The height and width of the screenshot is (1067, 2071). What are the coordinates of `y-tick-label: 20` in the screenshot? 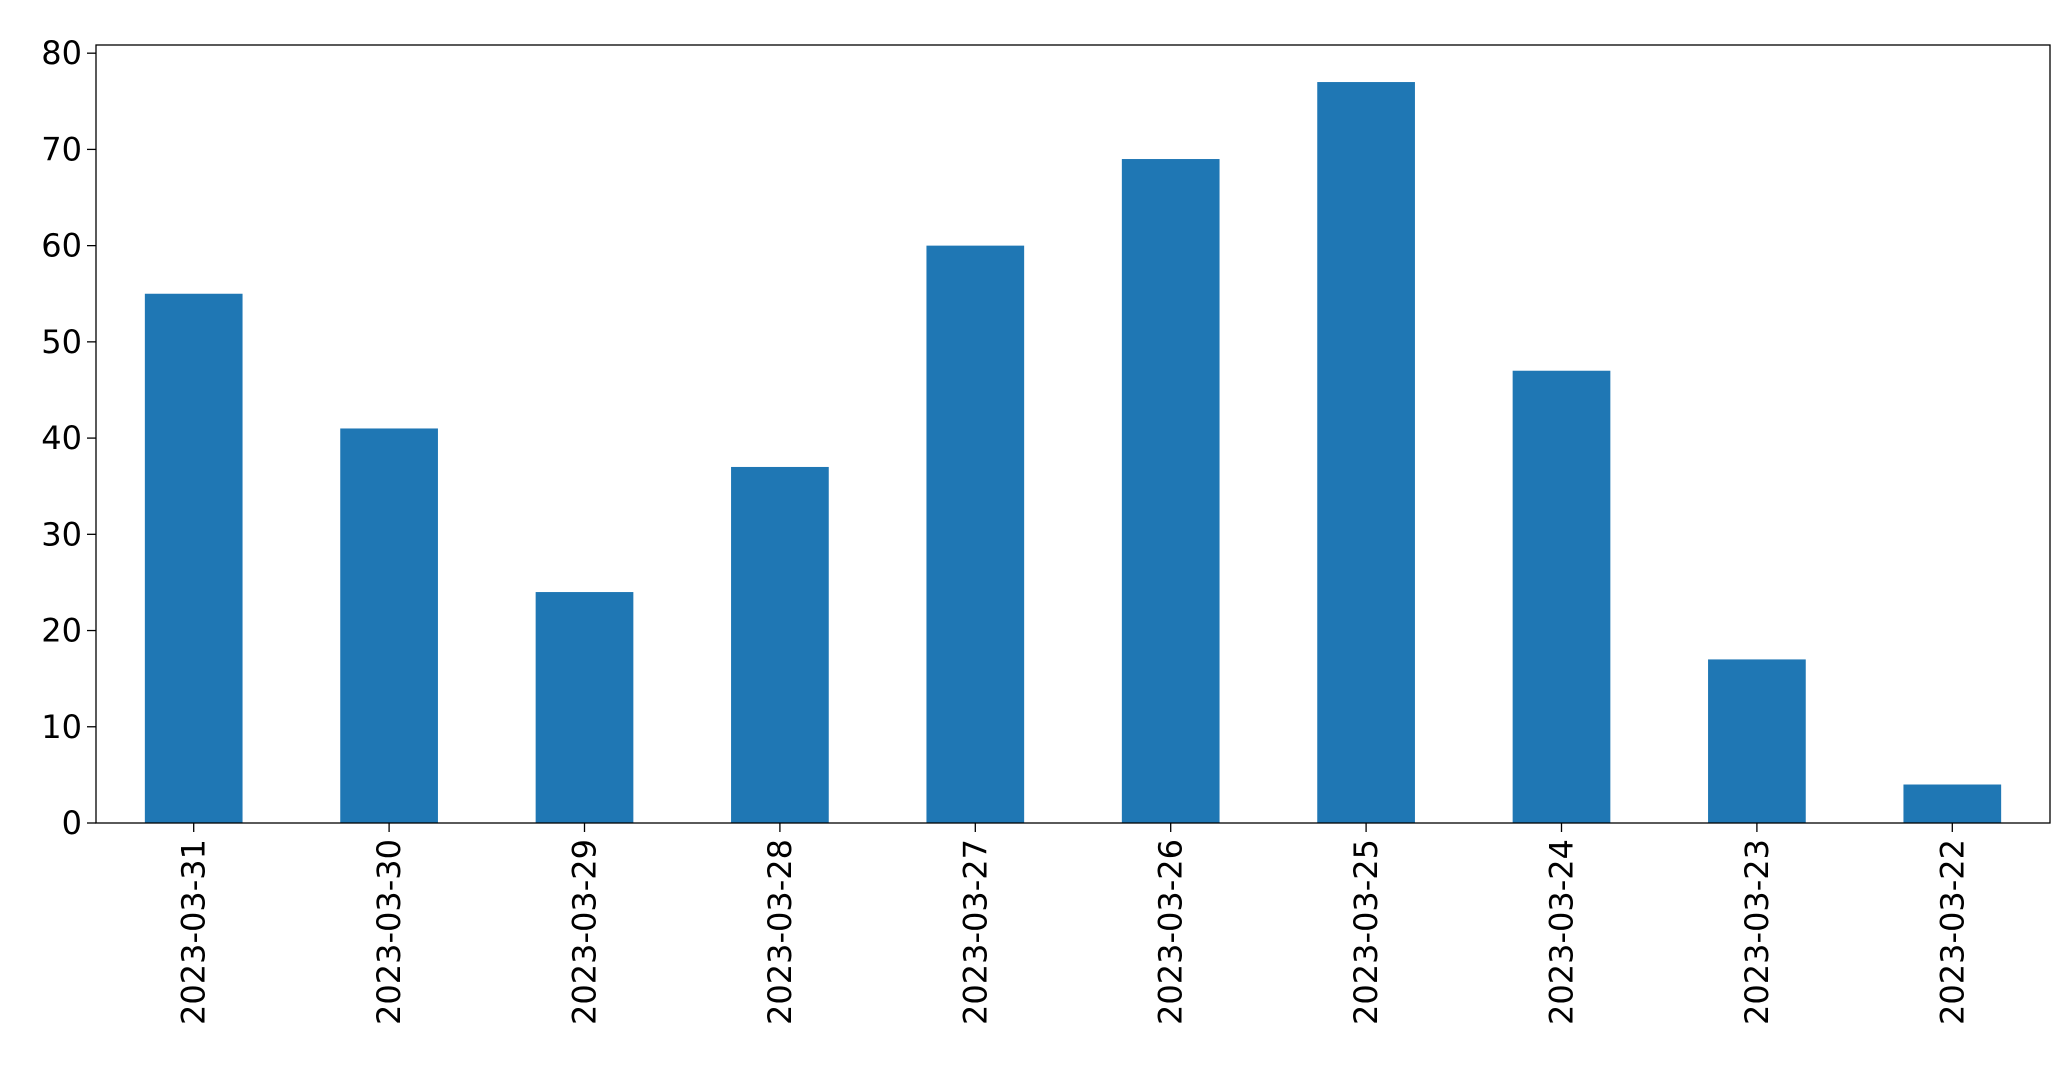 It's located at (61, 631).